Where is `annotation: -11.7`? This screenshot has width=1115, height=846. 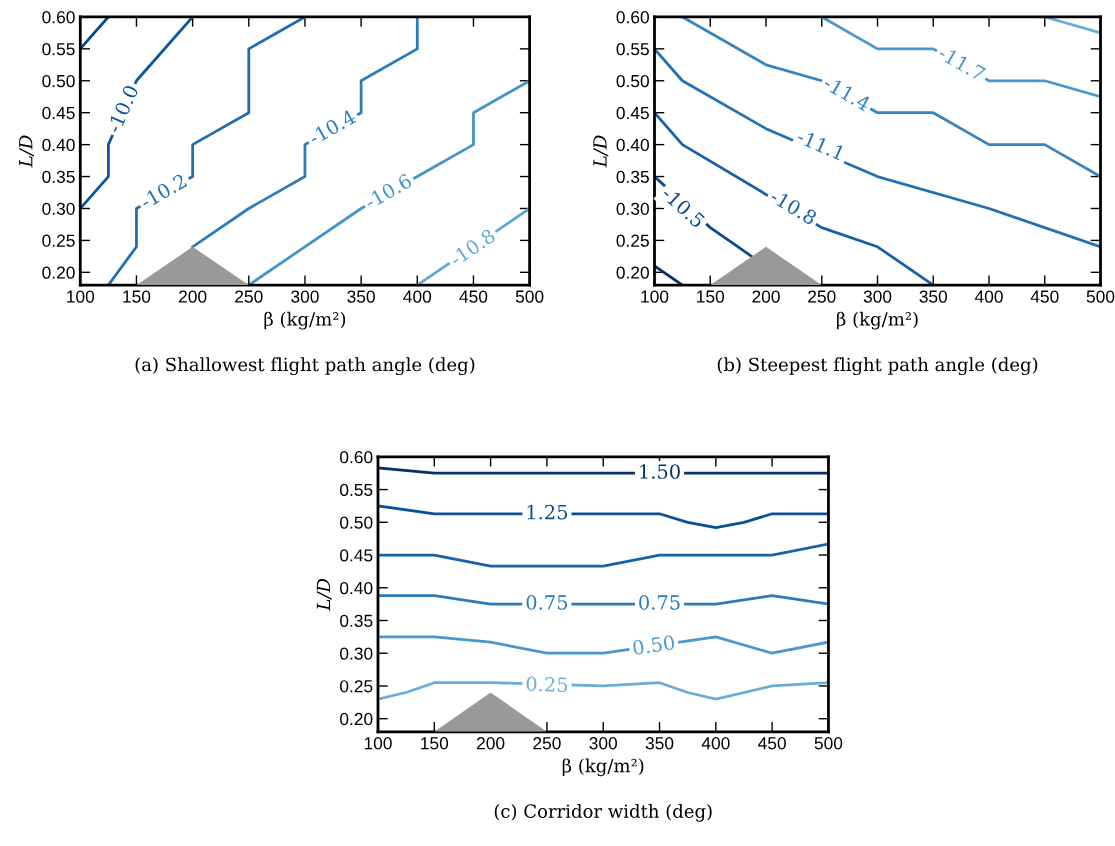 annotation: -11.7 is located at coordinates (962, 63).